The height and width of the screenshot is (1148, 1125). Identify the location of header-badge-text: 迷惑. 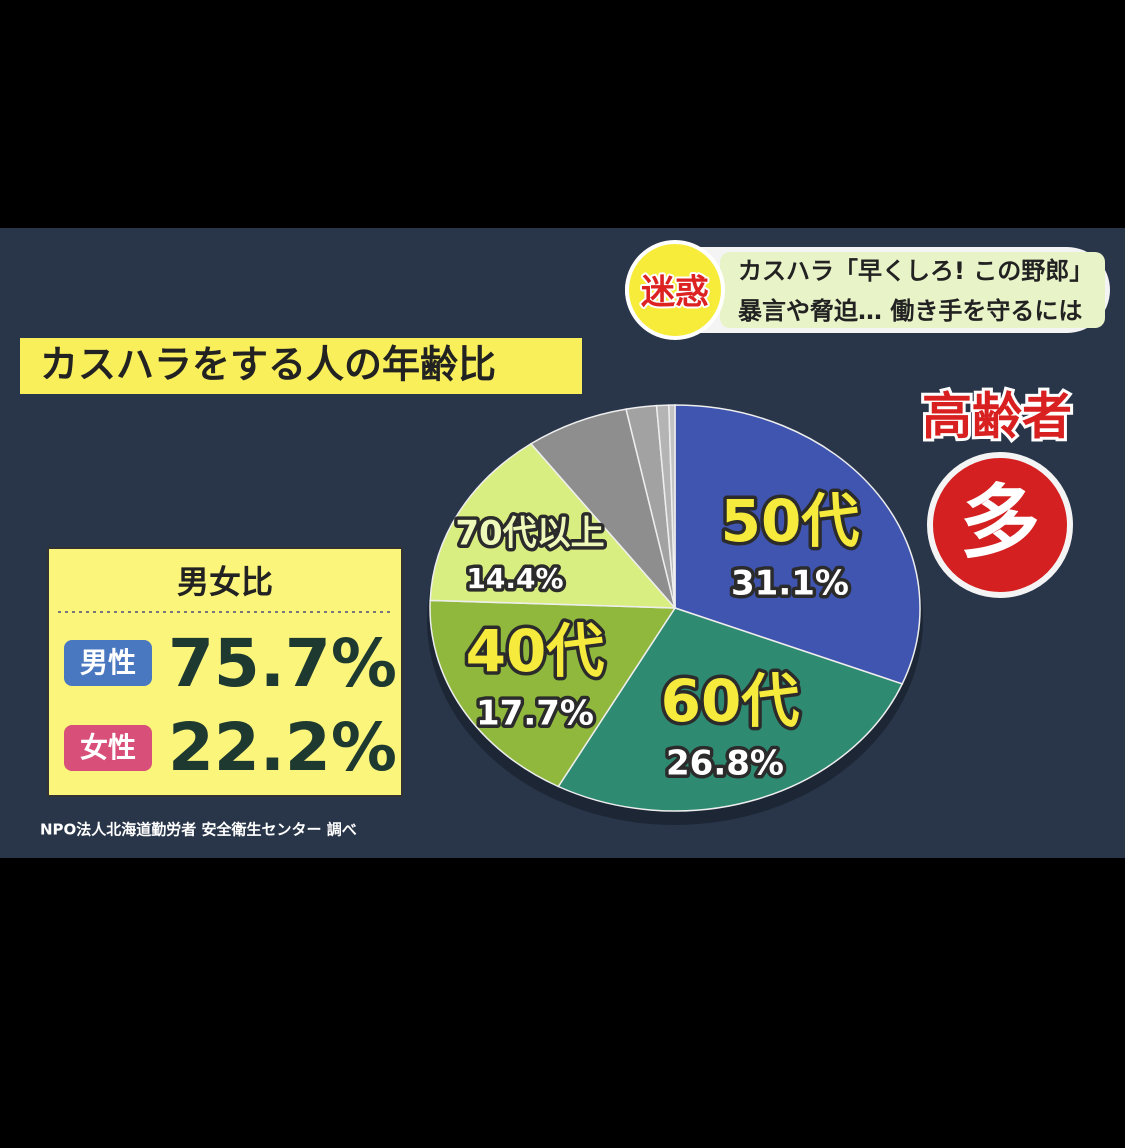
(675, 293).